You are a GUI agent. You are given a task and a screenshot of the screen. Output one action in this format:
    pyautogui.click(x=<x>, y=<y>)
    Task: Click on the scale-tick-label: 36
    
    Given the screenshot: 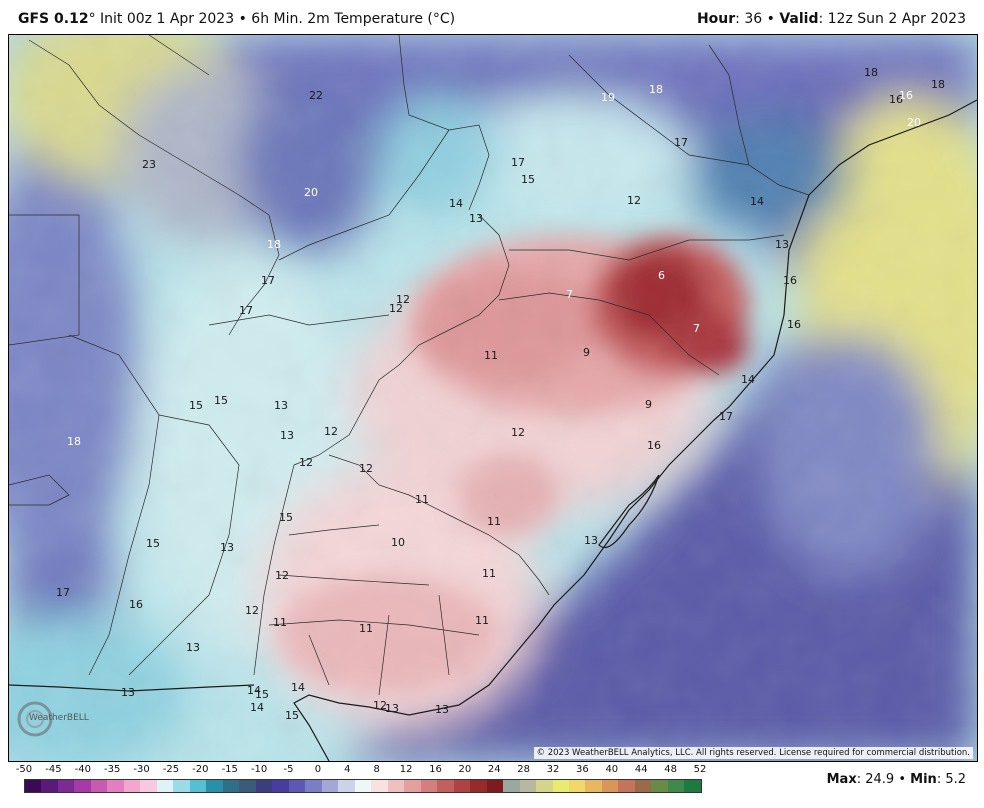 What is the action you would take?
    pyautogui.click(x=582, y=769)
    